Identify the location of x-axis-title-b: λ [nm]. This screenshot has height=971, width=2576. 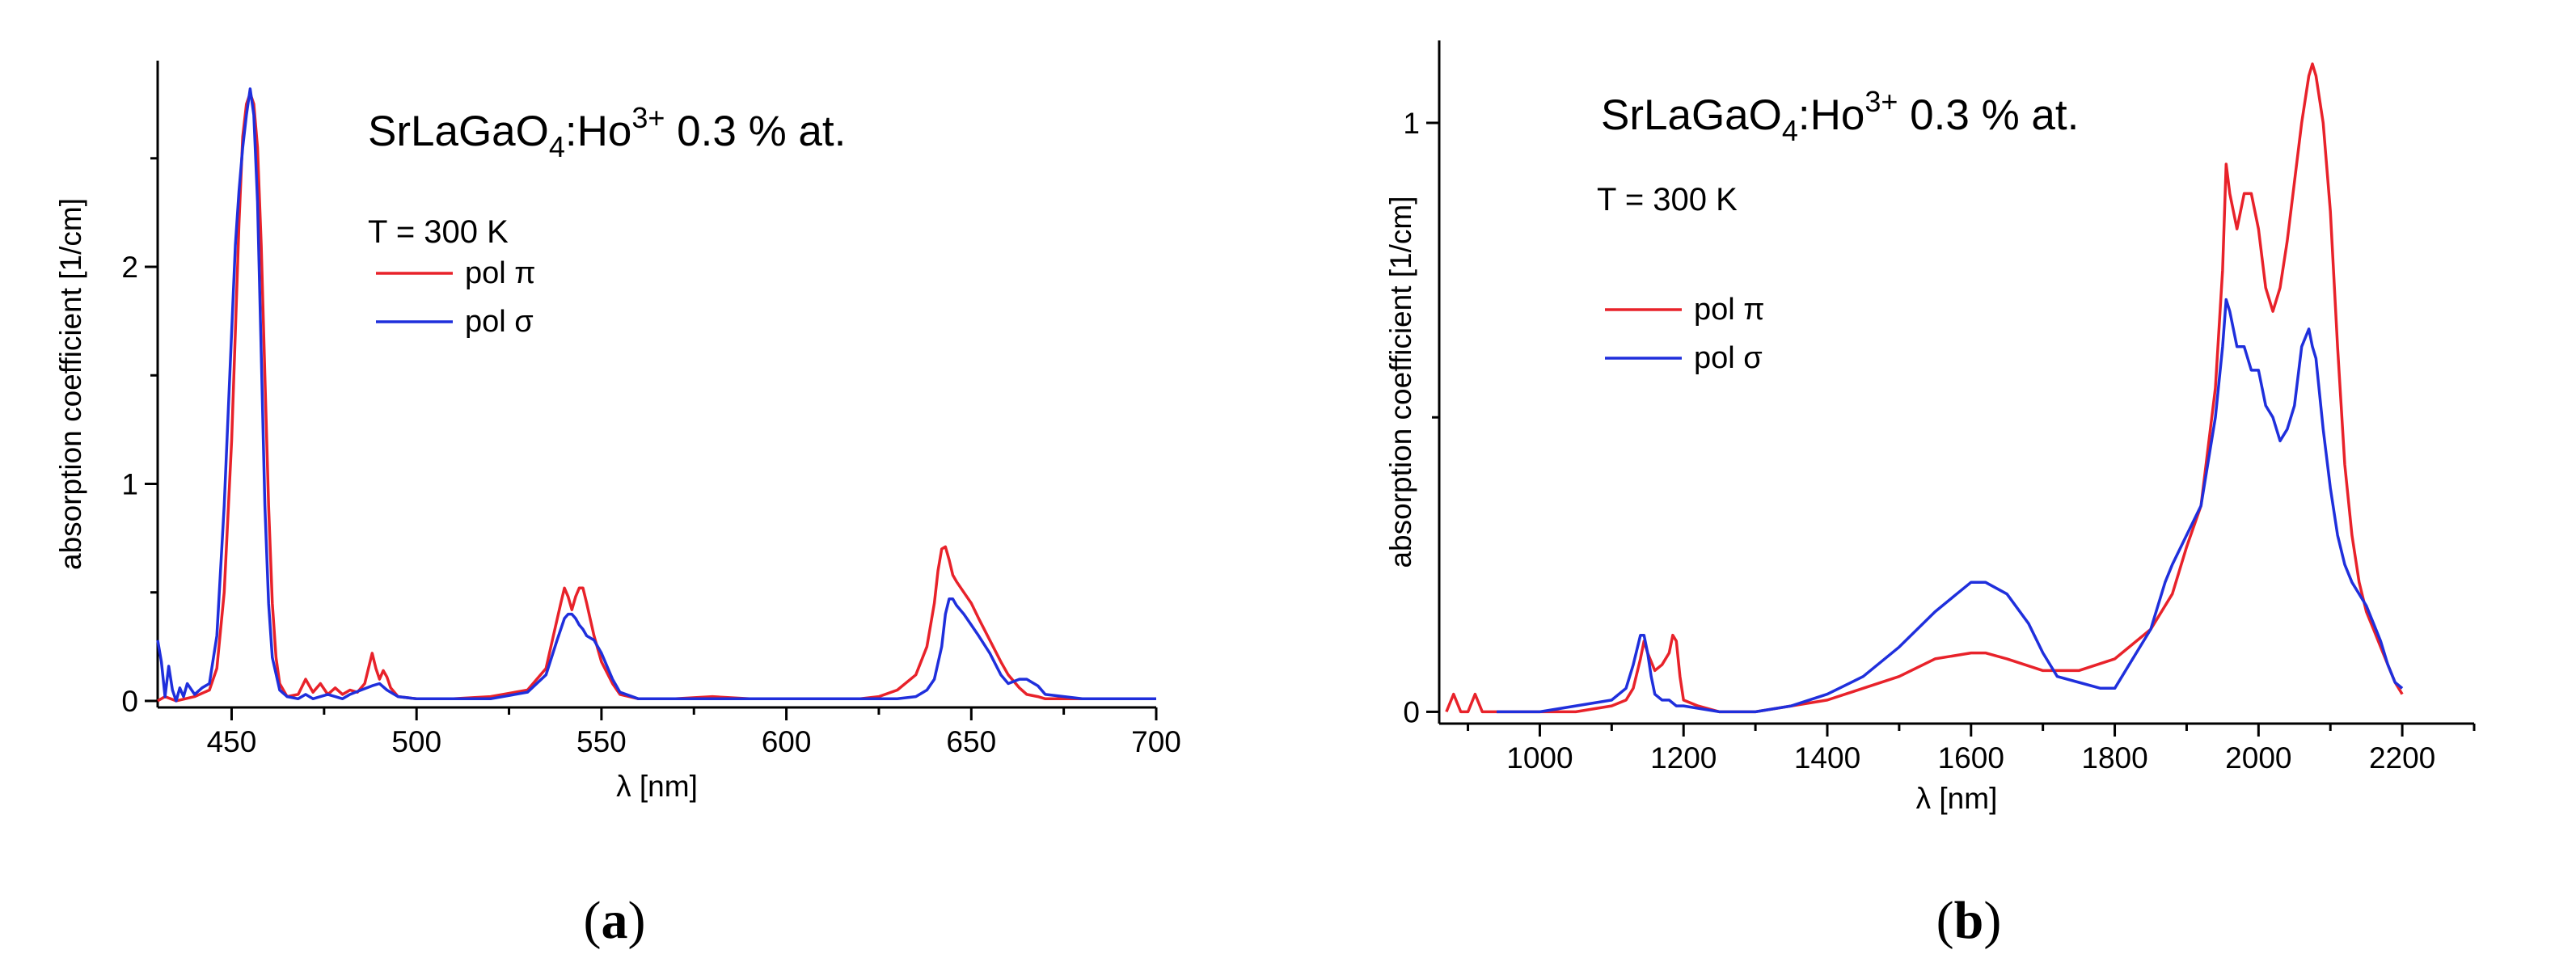
(1957, 798).